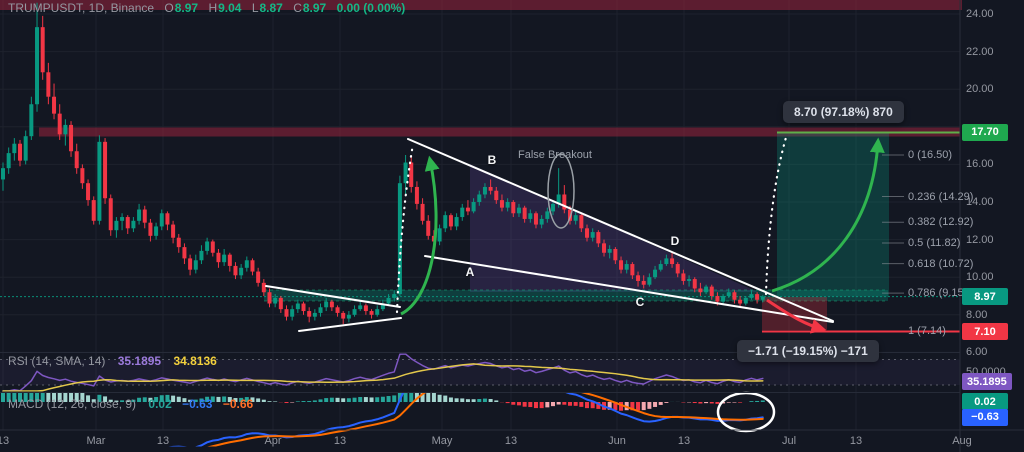  I want to click on open-value: 8.97, so click(186, 8).